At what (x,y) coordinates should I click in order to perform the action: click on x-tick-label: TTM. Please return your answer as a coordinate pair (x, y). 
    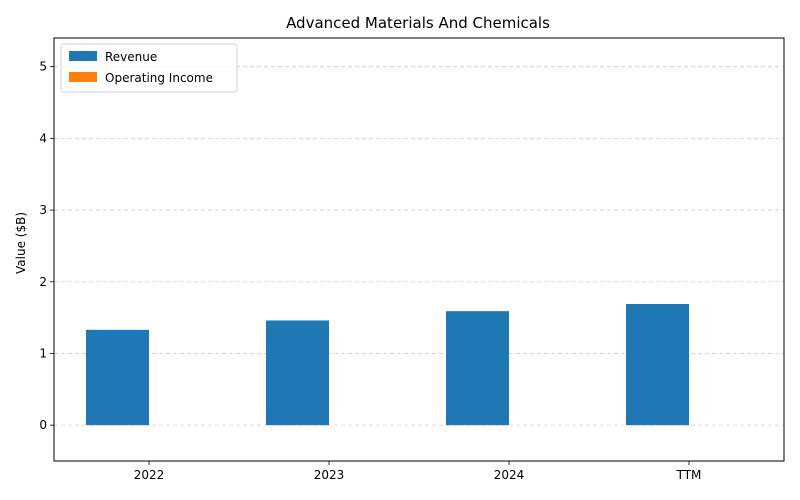
    Looking at the image, I should click on (689, 475).